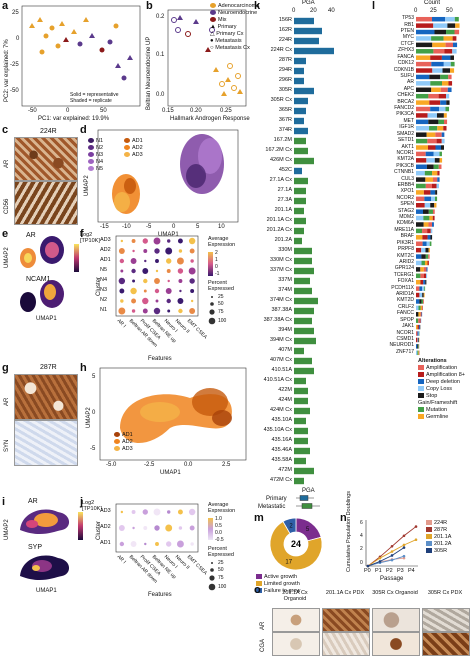 This screenshot has width=474, height=656. Describe the element at coordinates (406, 261) in the screenshot. I see `gene-label: ARID2` at that location.